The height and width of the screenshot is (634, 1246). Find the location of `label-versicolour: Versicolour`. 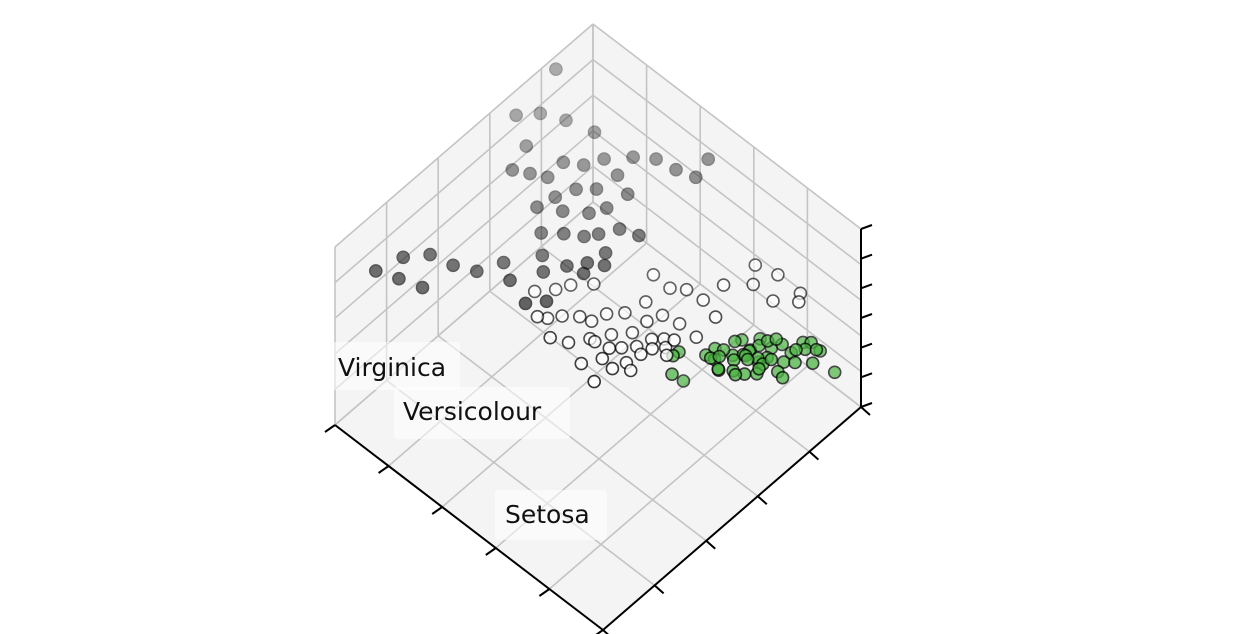

label-versicolour: Versicolour is located at coordinates (472, 411).